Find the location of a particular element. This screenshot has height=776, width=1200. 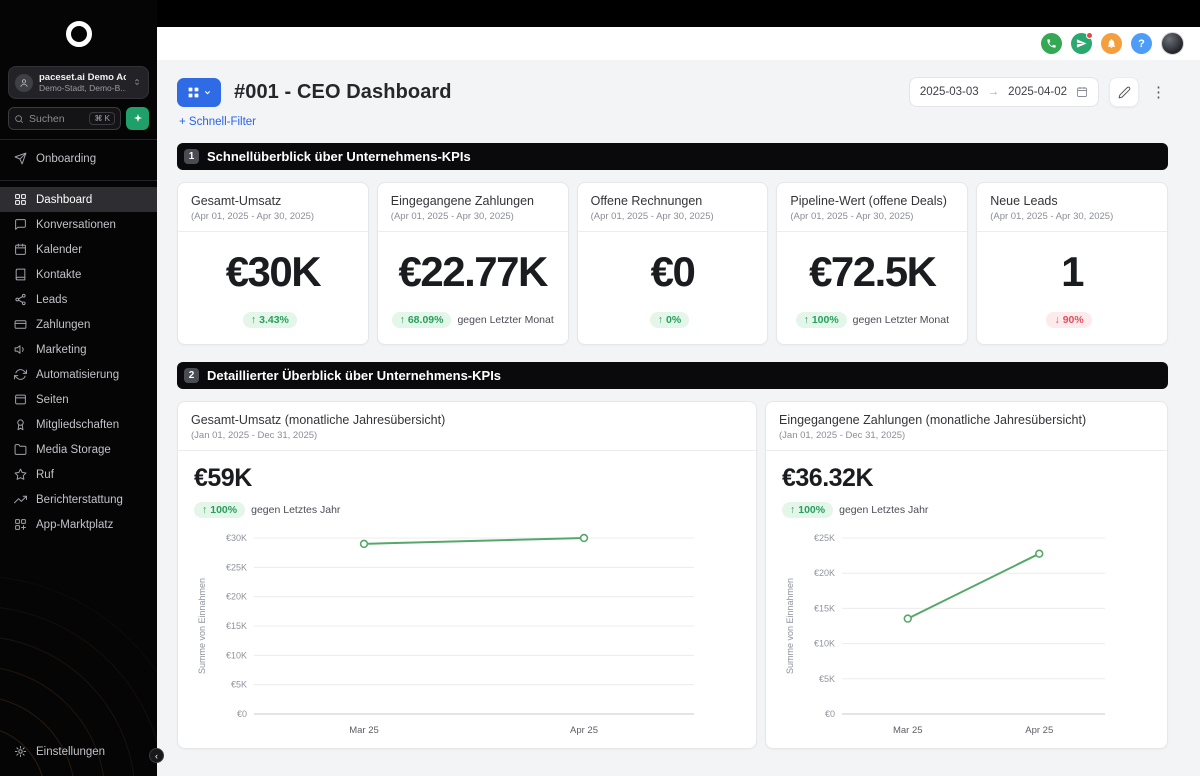

star-icon is located at coordinates (20, 475).